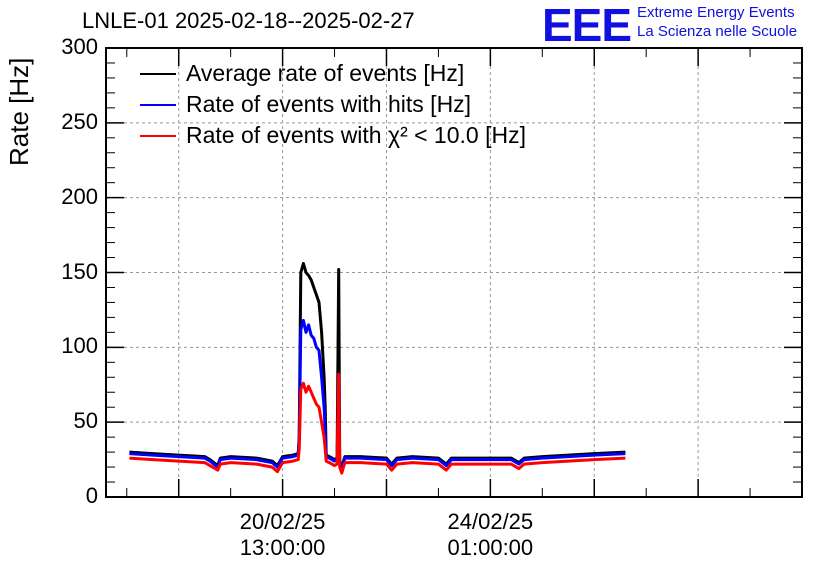 The height and width of the screenshot is (572, 836). I want to click on legend-item-chi2: Rate of events with χ² < 10.0 [Hz], so click(333, 135).